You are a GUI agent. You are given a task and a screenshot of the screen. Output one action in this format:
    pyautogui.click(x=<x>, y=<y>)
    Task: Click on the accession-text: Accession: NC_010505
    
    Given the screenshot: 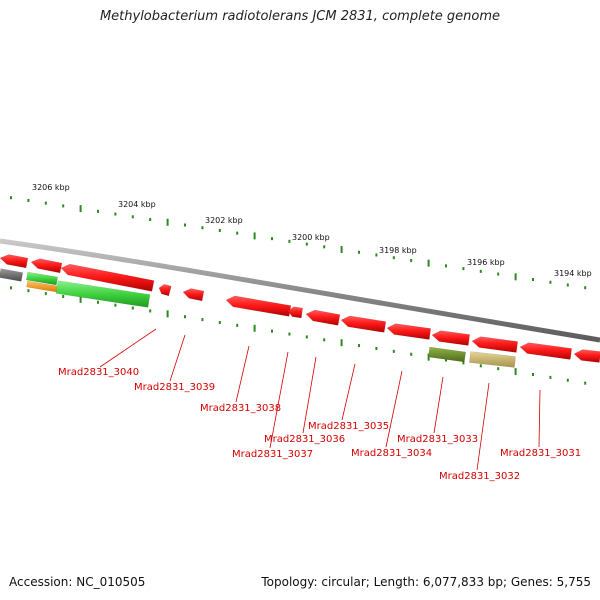 What is the action you would take?
    pyautogui.click(x=77, y=582)
    